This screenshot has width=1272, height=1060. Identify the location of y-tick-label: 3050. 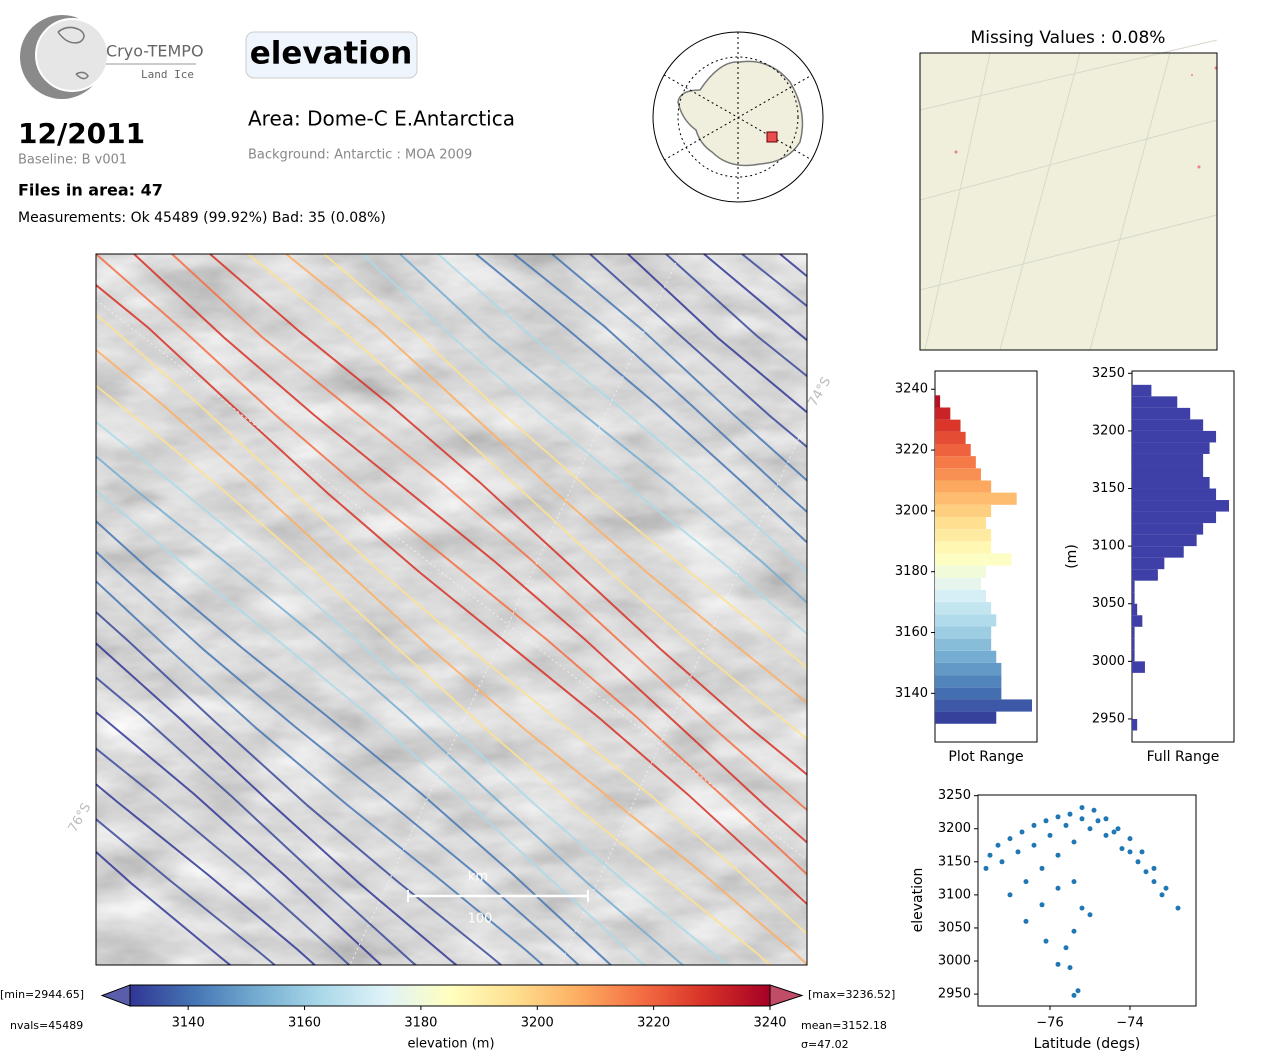
(954, 927).